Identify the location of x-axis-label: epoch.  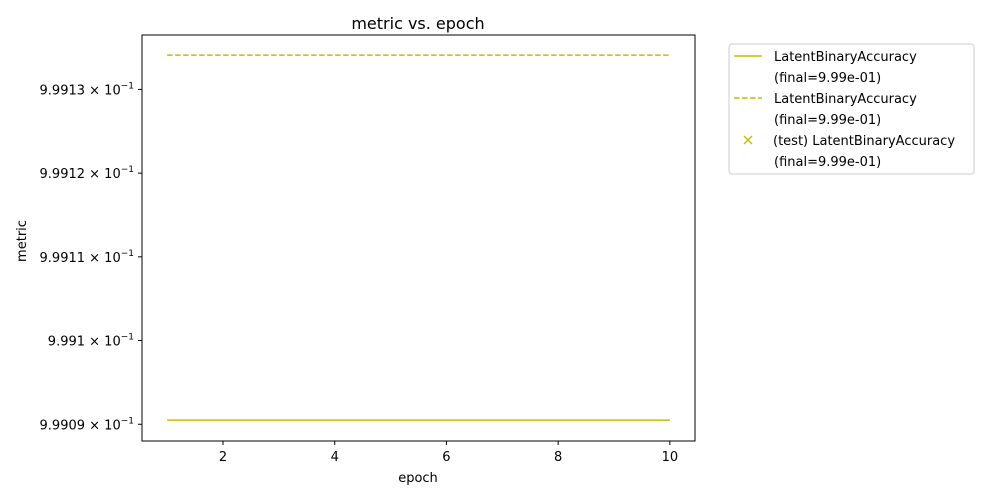
(418, 478).